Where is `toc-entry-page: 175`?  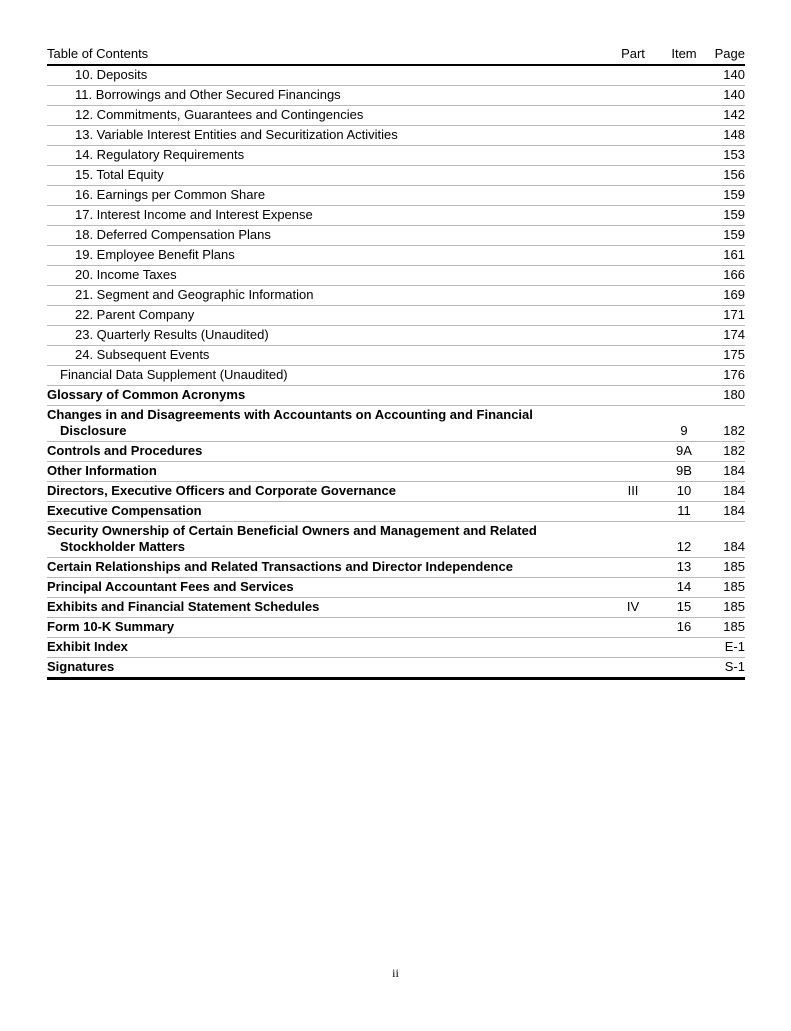
toc-entry-page: 175 is located at coordinates (734, 354).